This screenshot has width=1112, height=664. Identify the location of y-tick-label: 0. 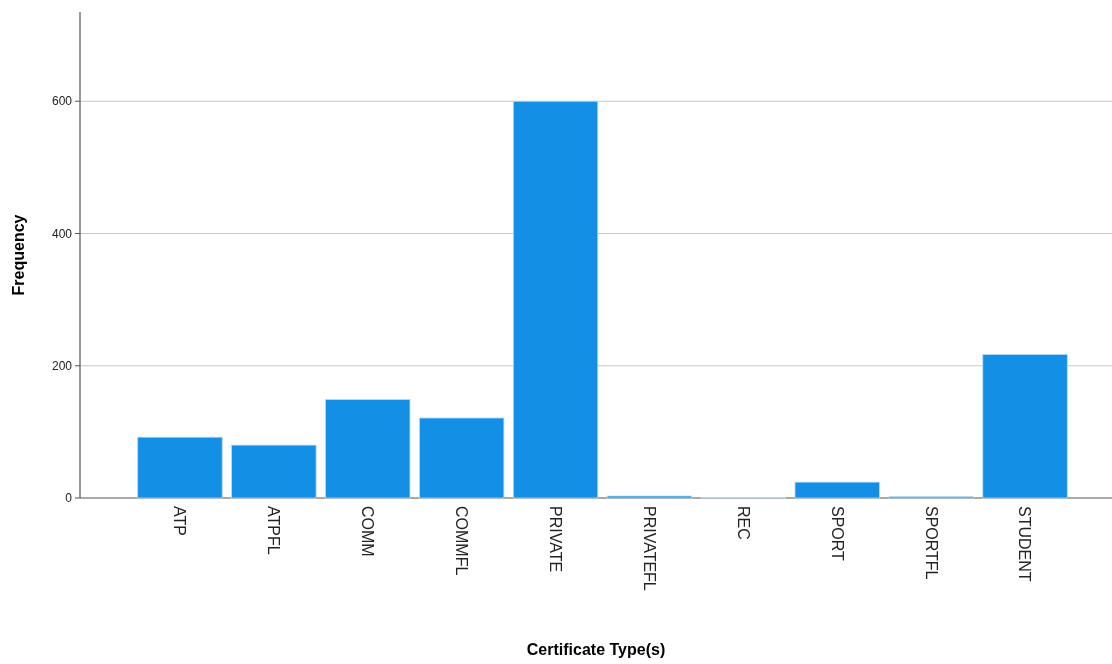
(69, 498).